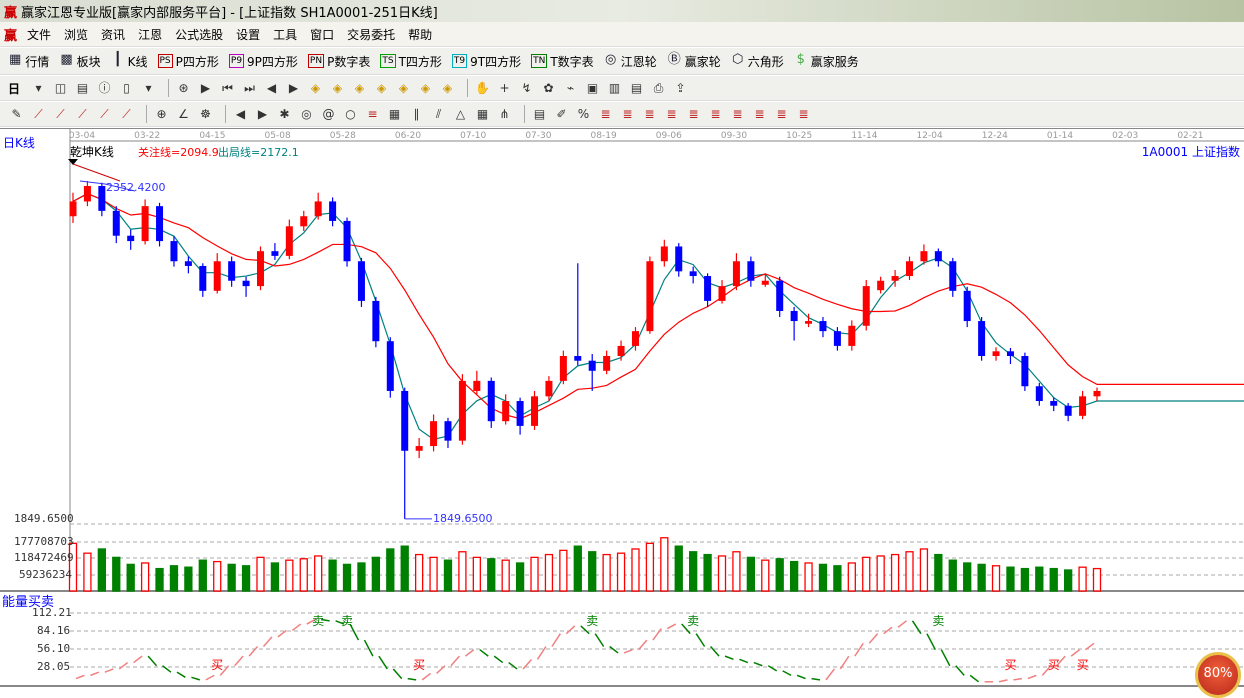 The width and height of the screenshot is (1244, 698). Describe the element at coordinates (715, 113) in the screenshot. I see `fib-6-icon: ≣` at that location.